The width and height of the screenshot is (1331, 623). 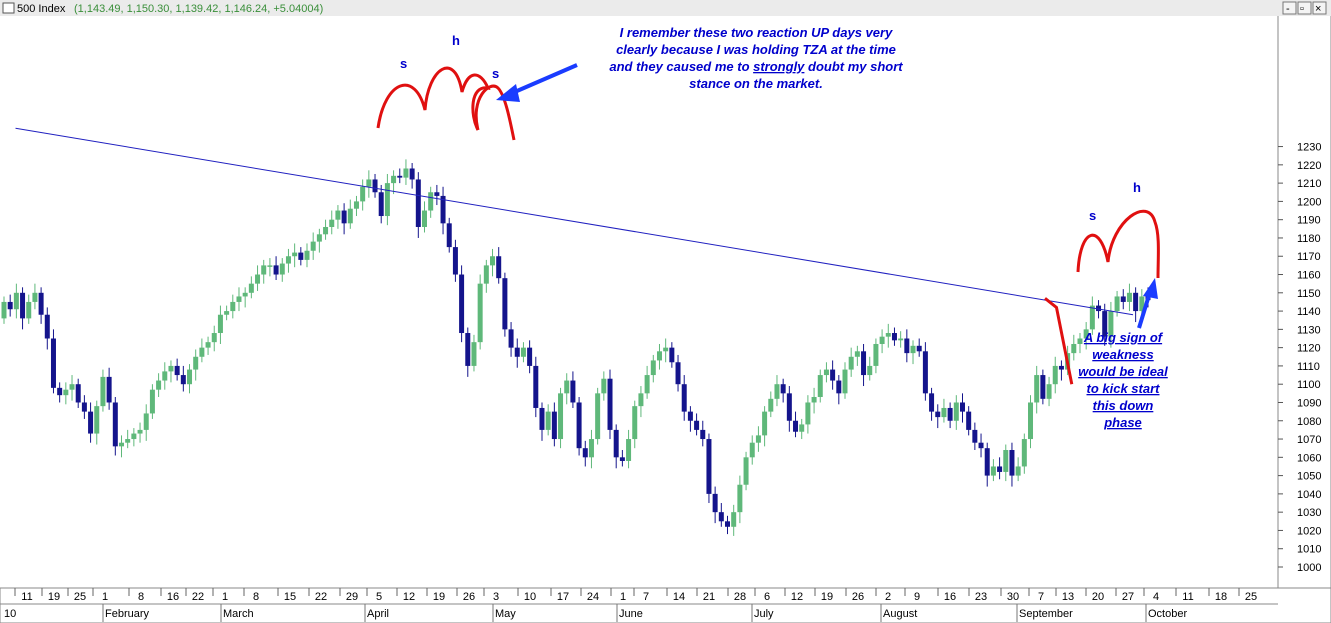 What do you see at coordinates (767, 597) in the screenshot?
I see `x-day-label: 6` at bounding box center [767, 597].